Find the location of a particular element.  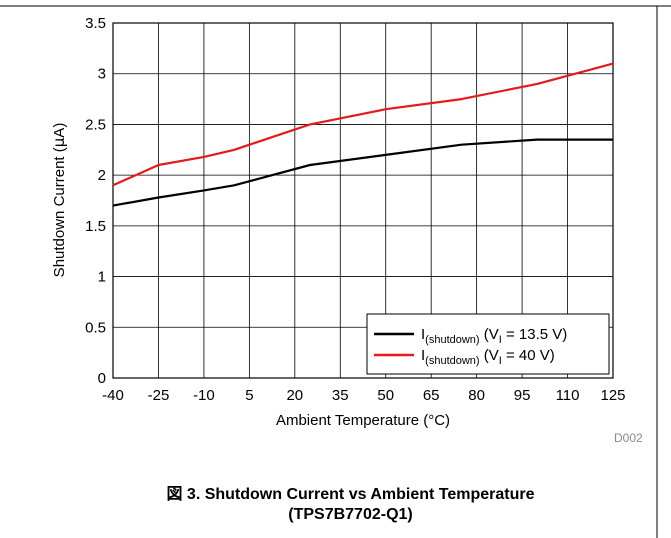

y-tick-label: 2 is located at coordinates (102, 175).